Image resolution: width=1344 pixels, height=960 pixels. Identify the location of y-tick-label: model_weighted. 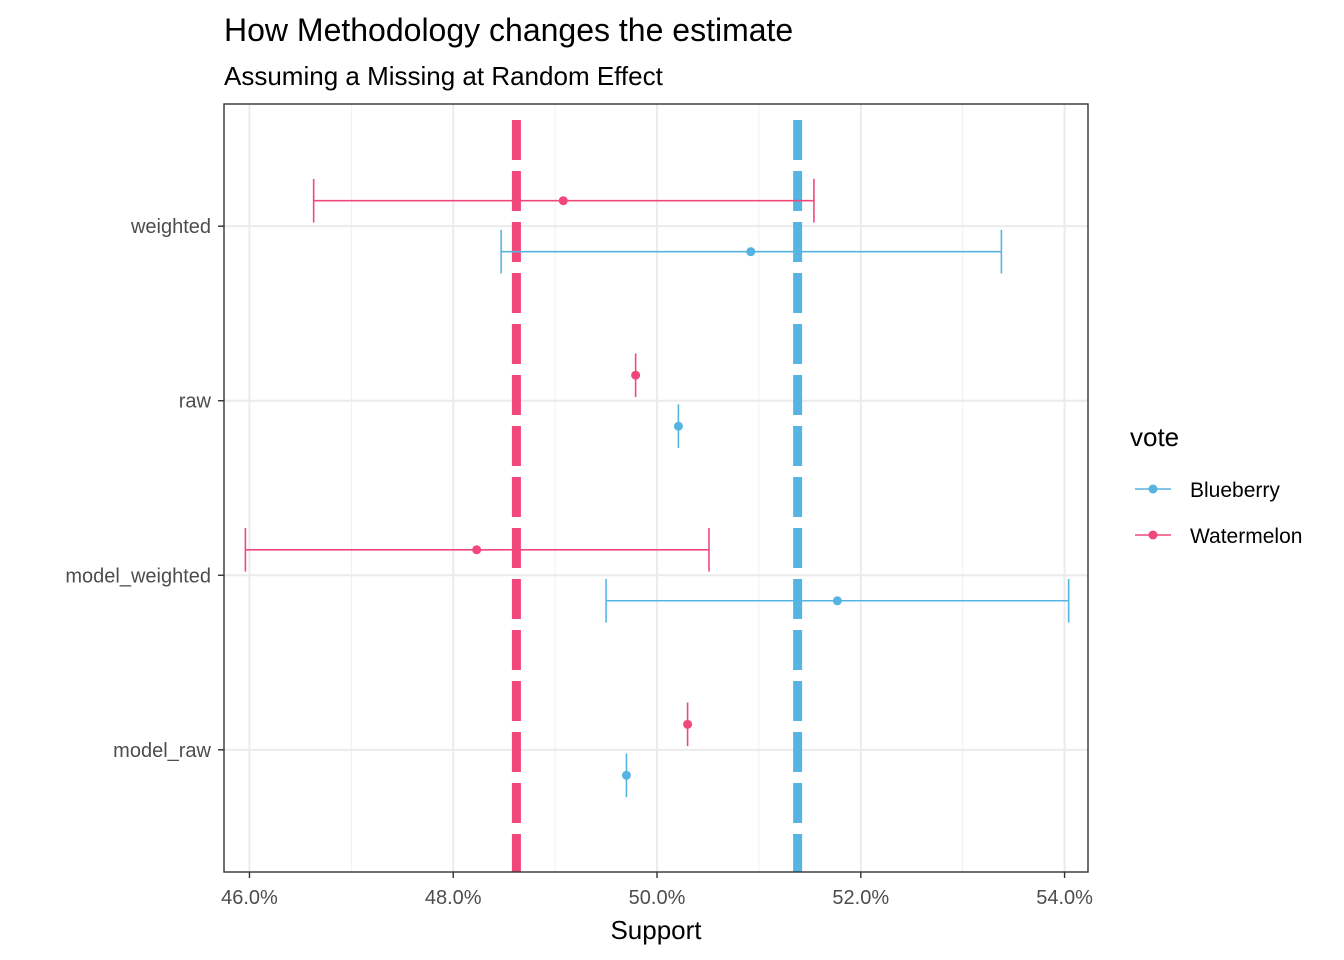
(138, 576).